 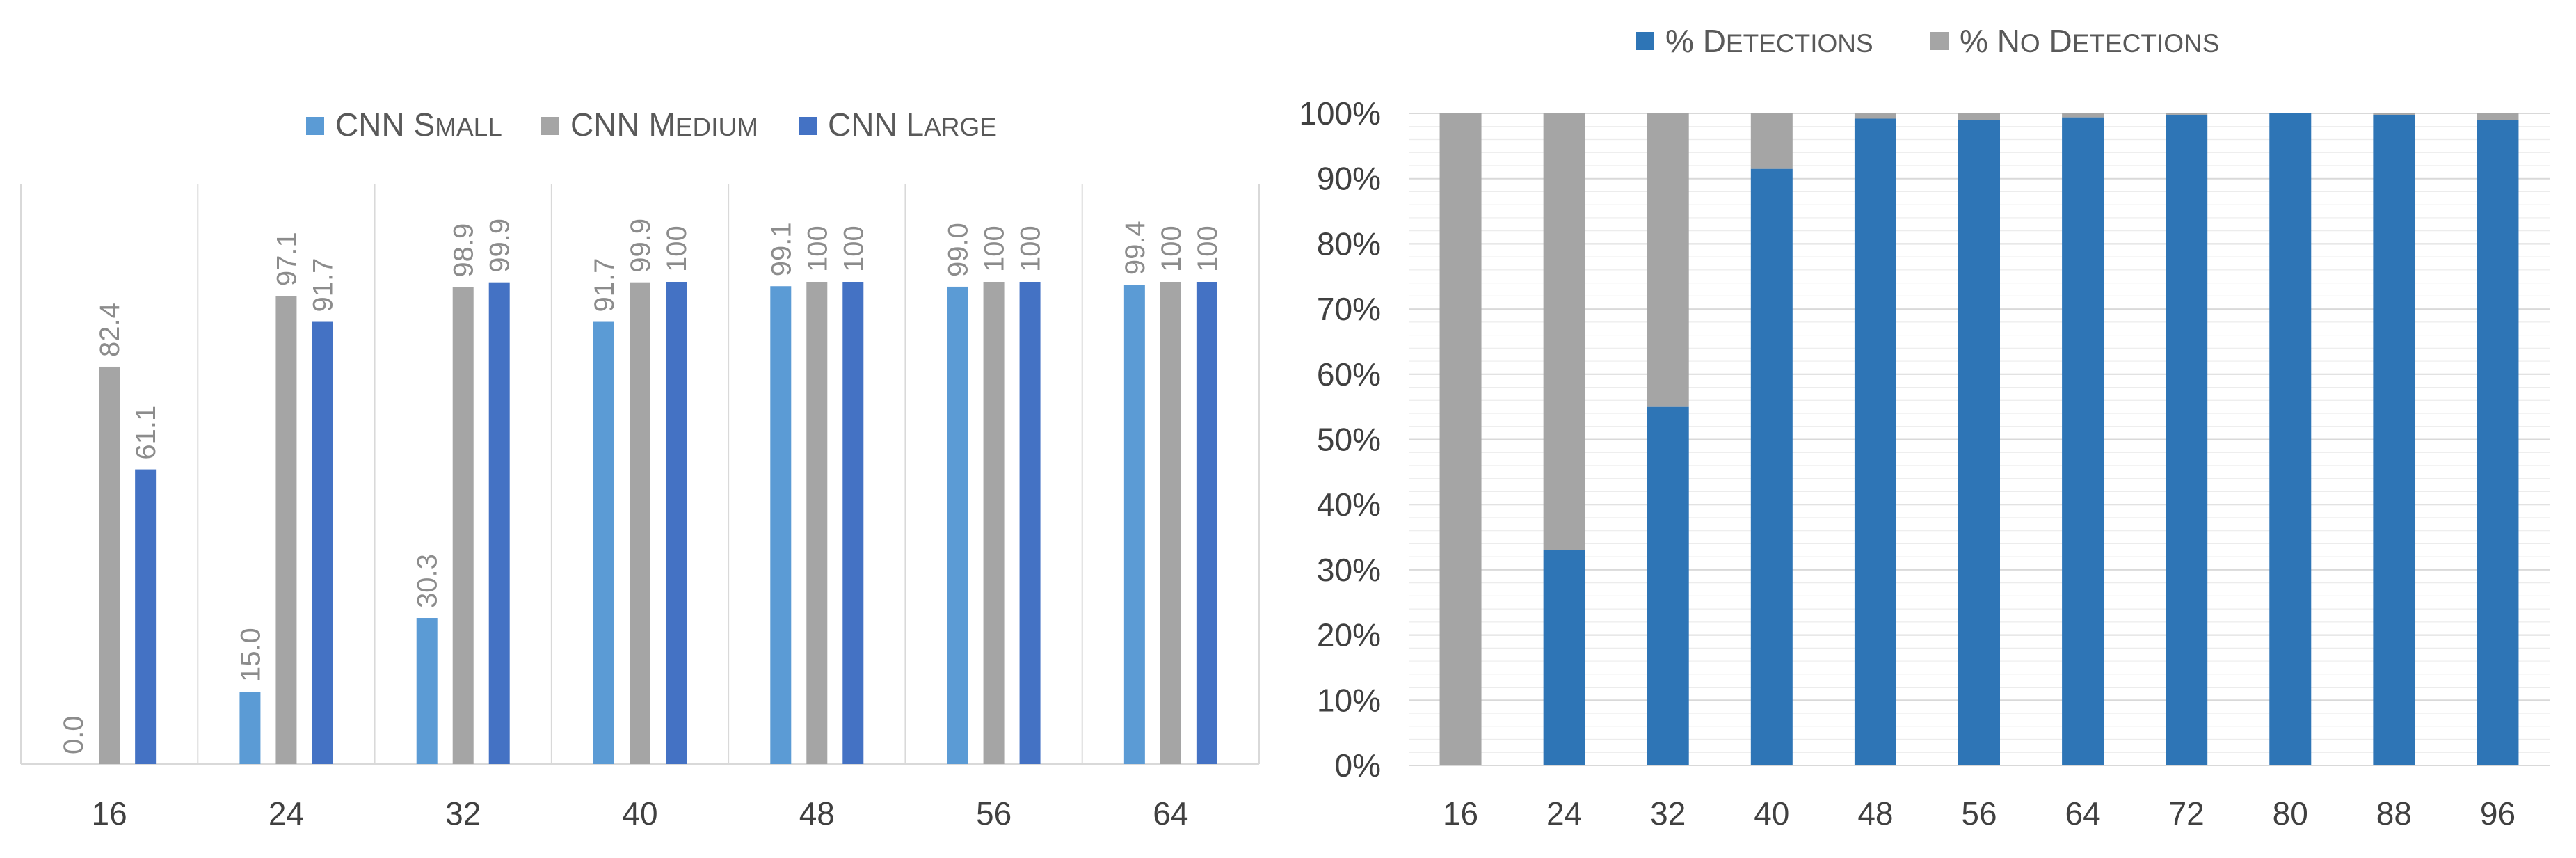 What do you see at coordinates (958, 250) in the screenshot?
I see `data-label-cnn-small-56: 99.0` at bounding box center [958, 250].